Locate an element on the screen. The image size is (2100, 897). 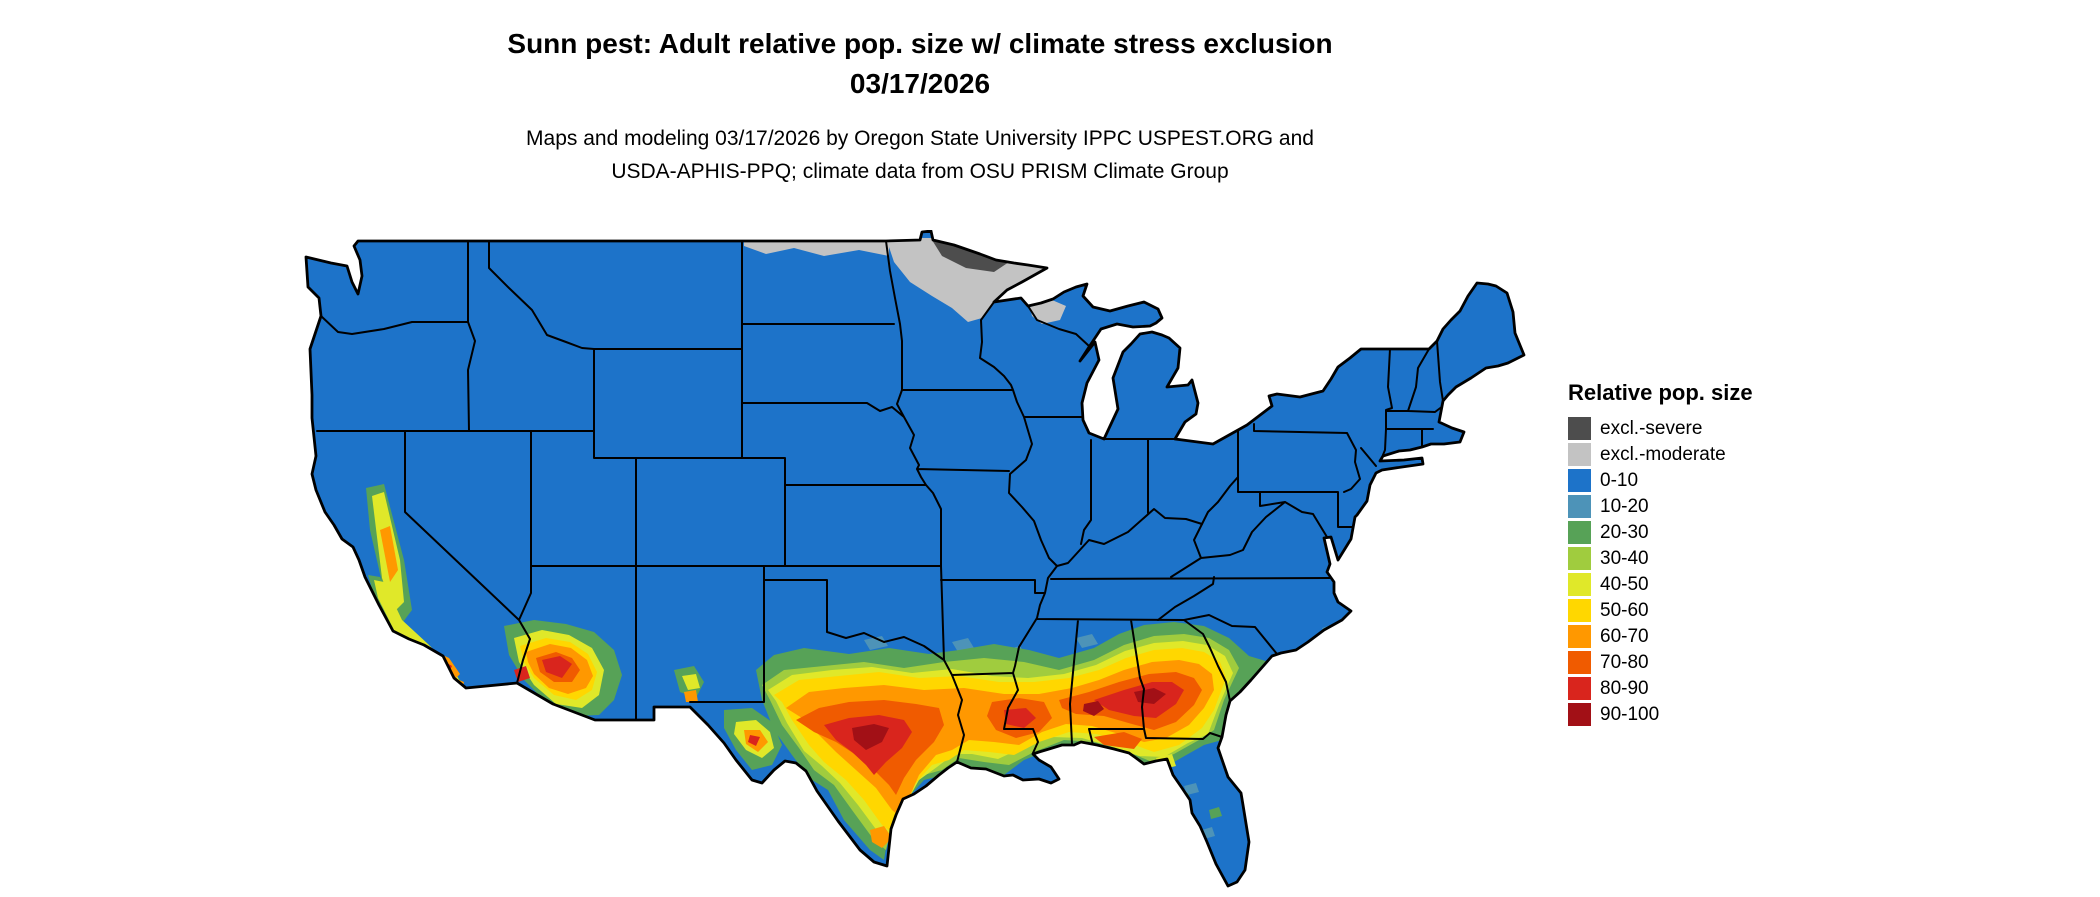
legend-row: 70-80 is located at coordinates (1698, 662).